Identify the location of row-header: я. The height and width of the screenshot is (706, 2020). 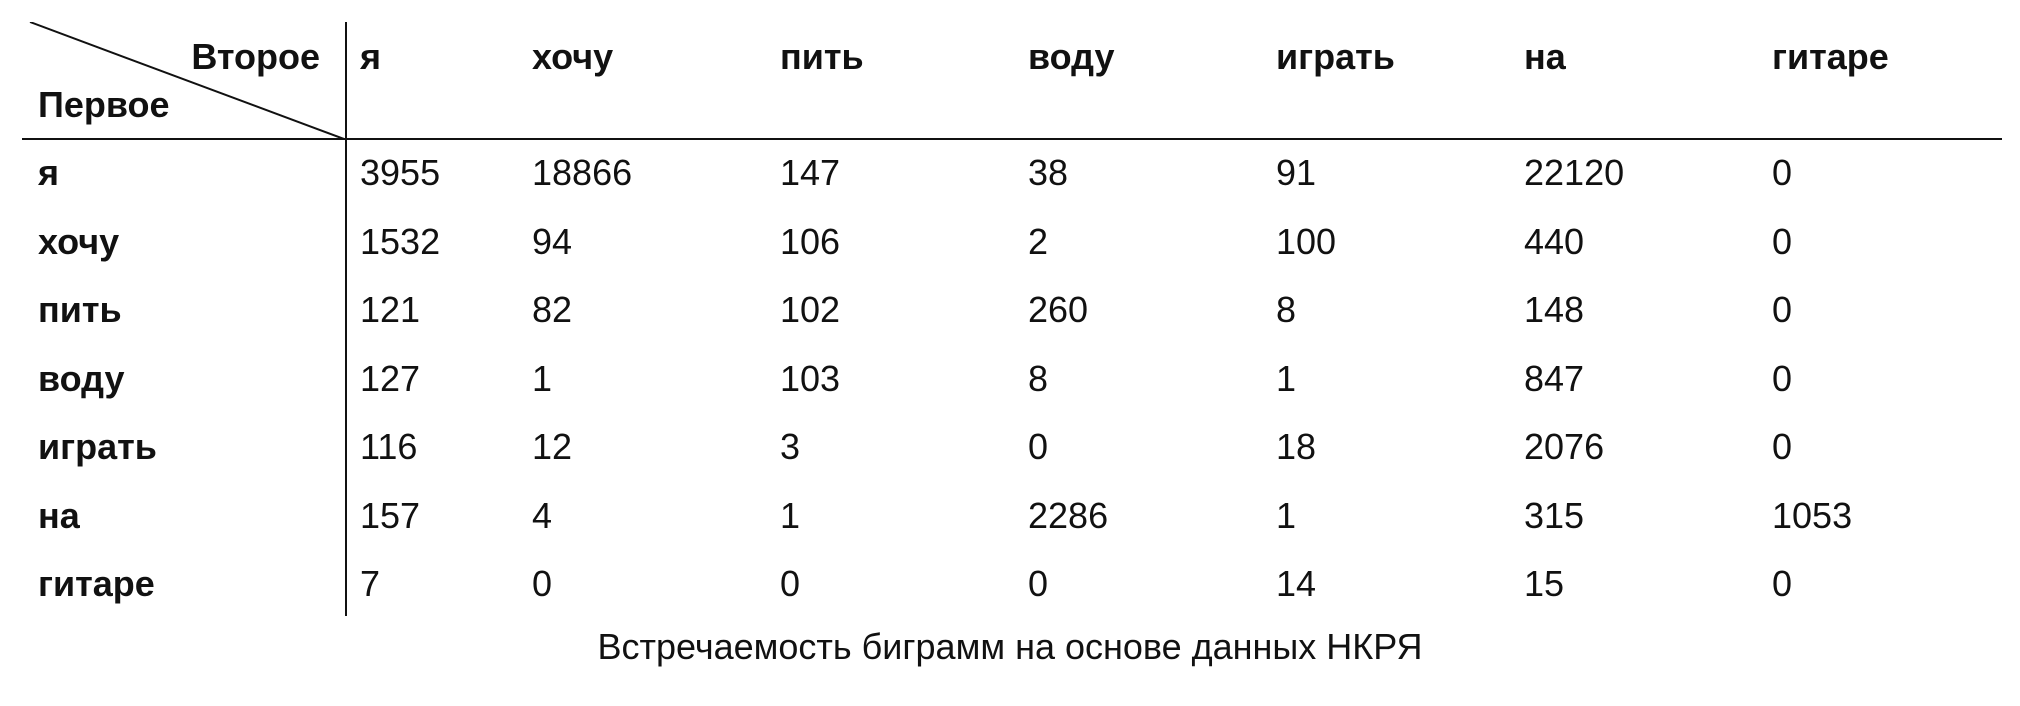
(49, 173).